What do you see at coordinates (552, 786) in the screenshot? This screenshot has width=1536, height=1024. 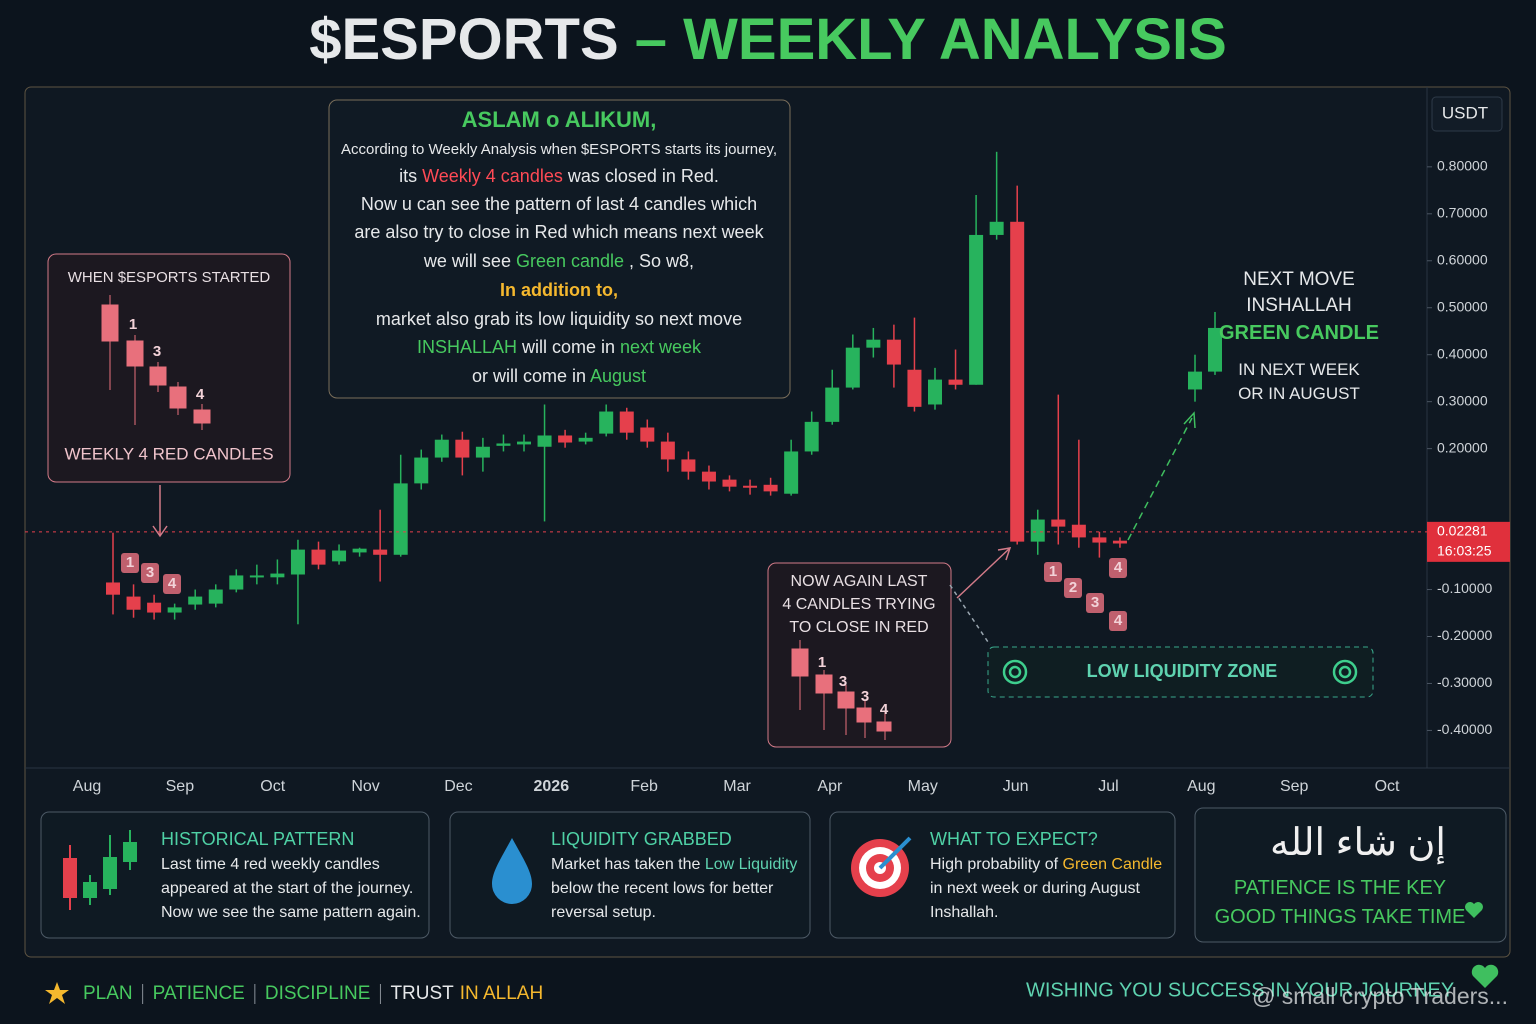 I see `x-tick-label: 2026` at bounding box center [552, 786].